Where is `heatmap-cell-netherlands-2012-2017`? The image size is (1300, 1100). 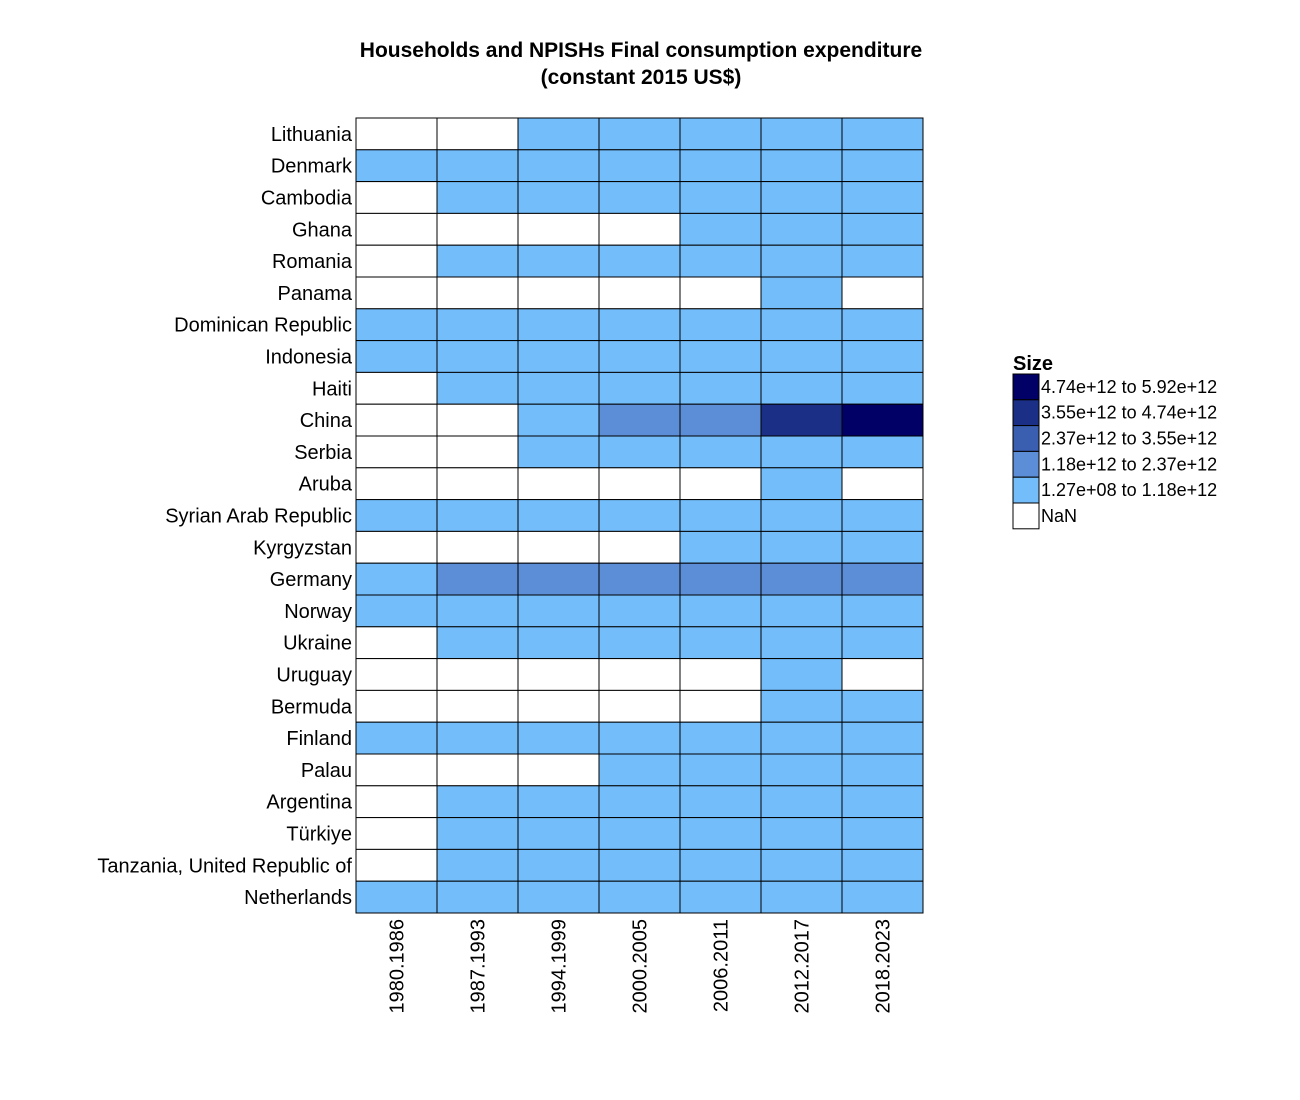
heatmap-cell-netherlands-2012-2017 is located at coordinates (801, 897).